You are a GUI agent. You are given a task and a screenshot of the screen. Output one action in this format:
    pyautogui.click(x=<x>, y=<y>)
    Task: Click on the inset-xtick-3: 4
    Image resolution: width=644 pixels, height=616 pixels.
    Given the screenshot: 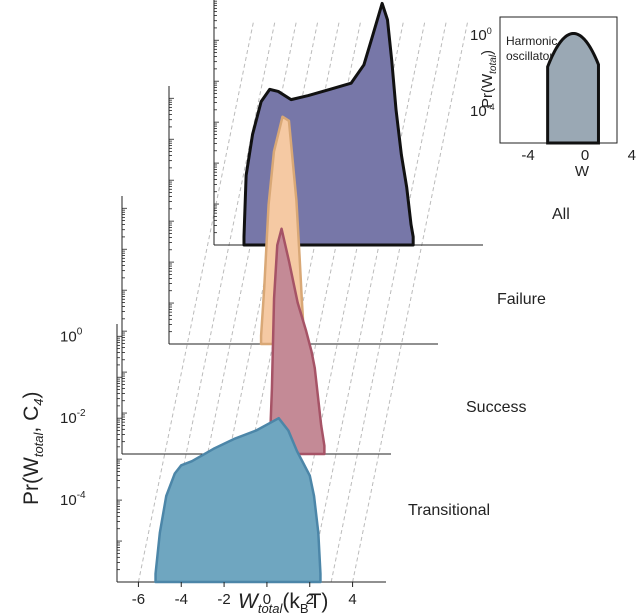 What is the action you would take?
    pyautogui.click(x=632, y=155)
    